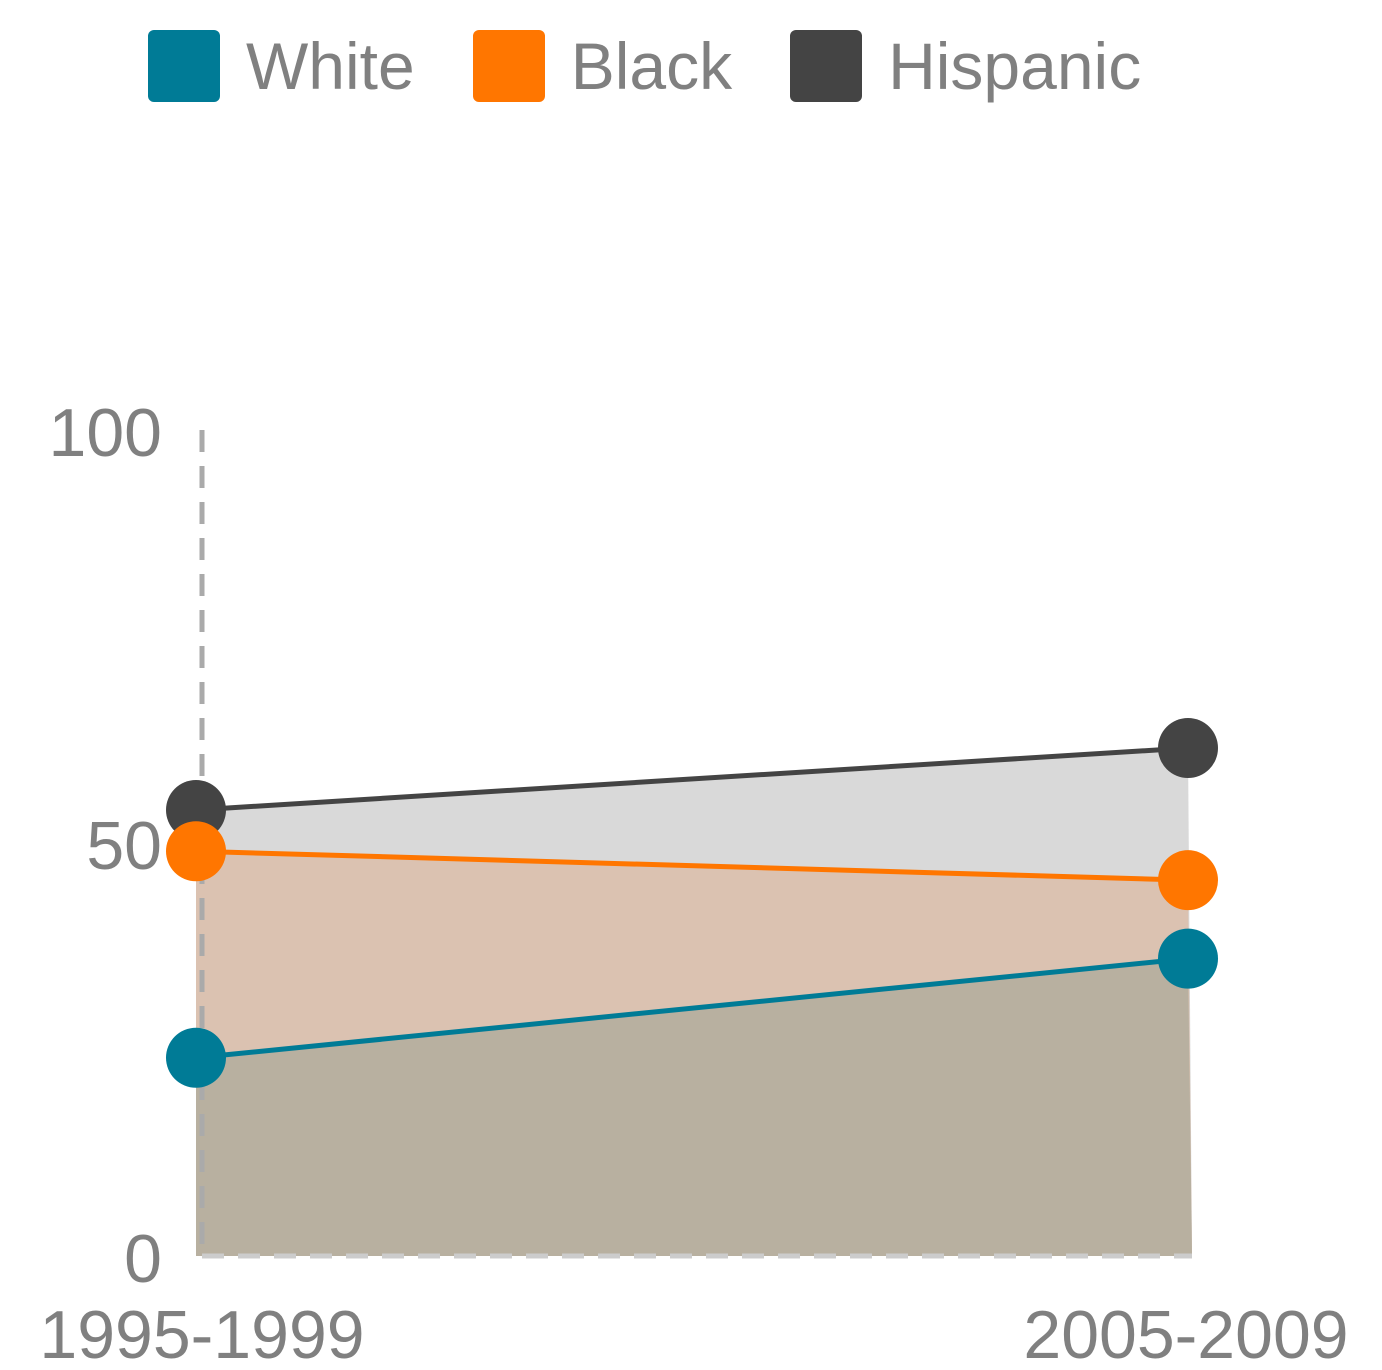  I want to click on y-tick-label-50: 50, so click(124, 846).